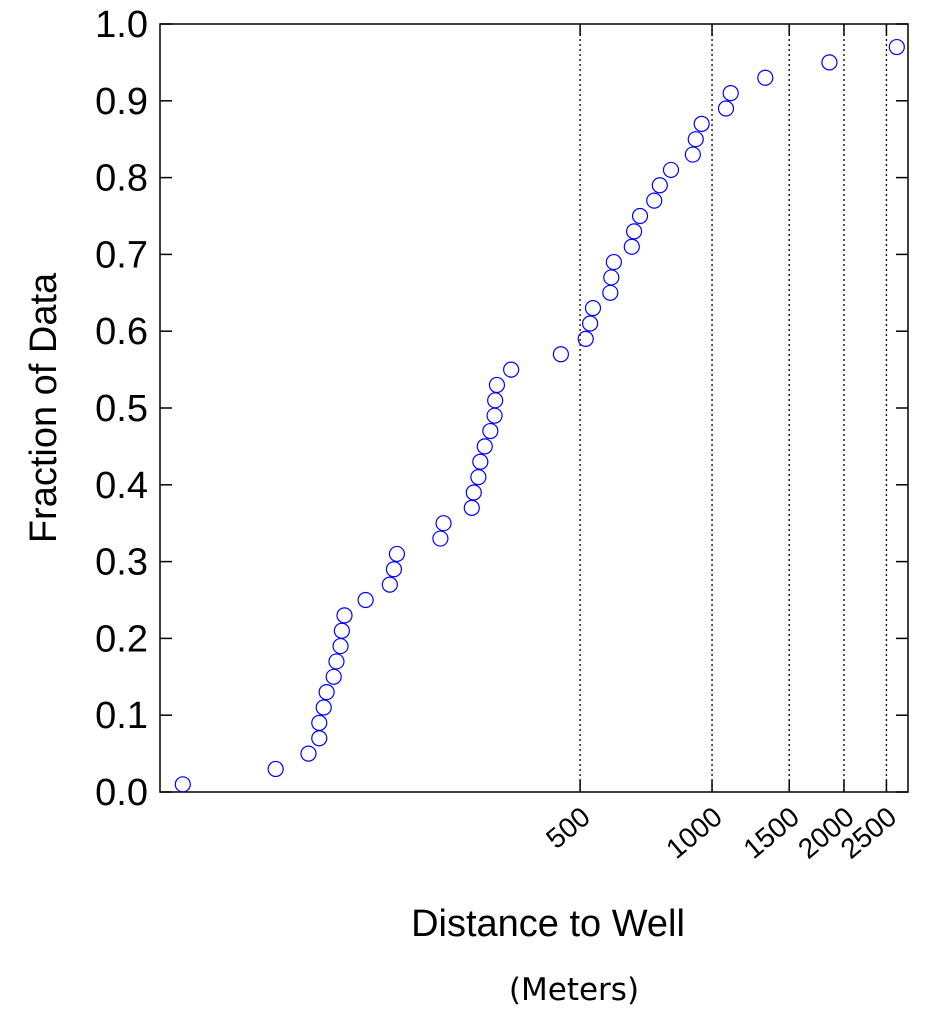  Describe the element at coordinates (771, 833) in the screenshot. I see `x-tick-label: 1500` at that location.